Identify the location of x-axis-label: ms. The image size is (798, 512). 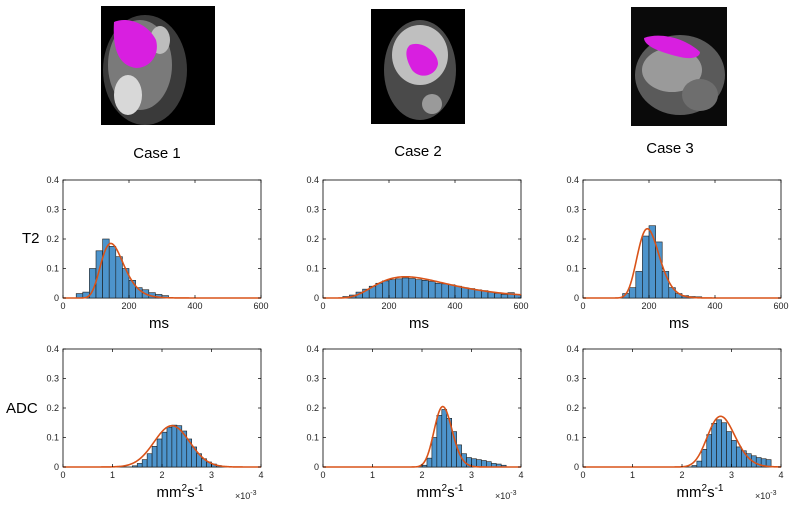
(419, 323).